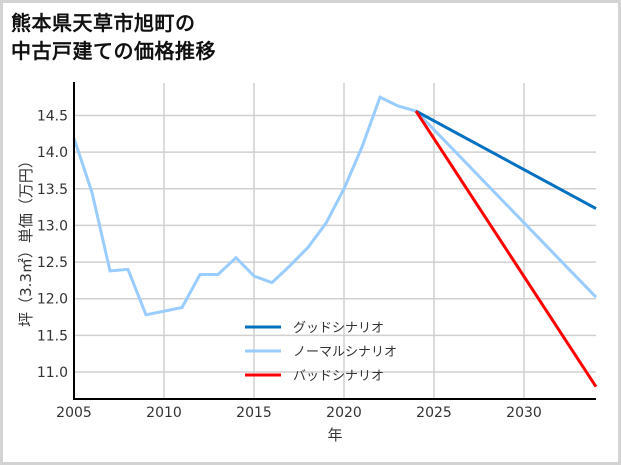 The height and width of the screenshot is (465, 621). What do you see at coordinates (52, 336) in the screenshot?
I see `y-tick-label: 11.5` at bounding box center [52, 336].